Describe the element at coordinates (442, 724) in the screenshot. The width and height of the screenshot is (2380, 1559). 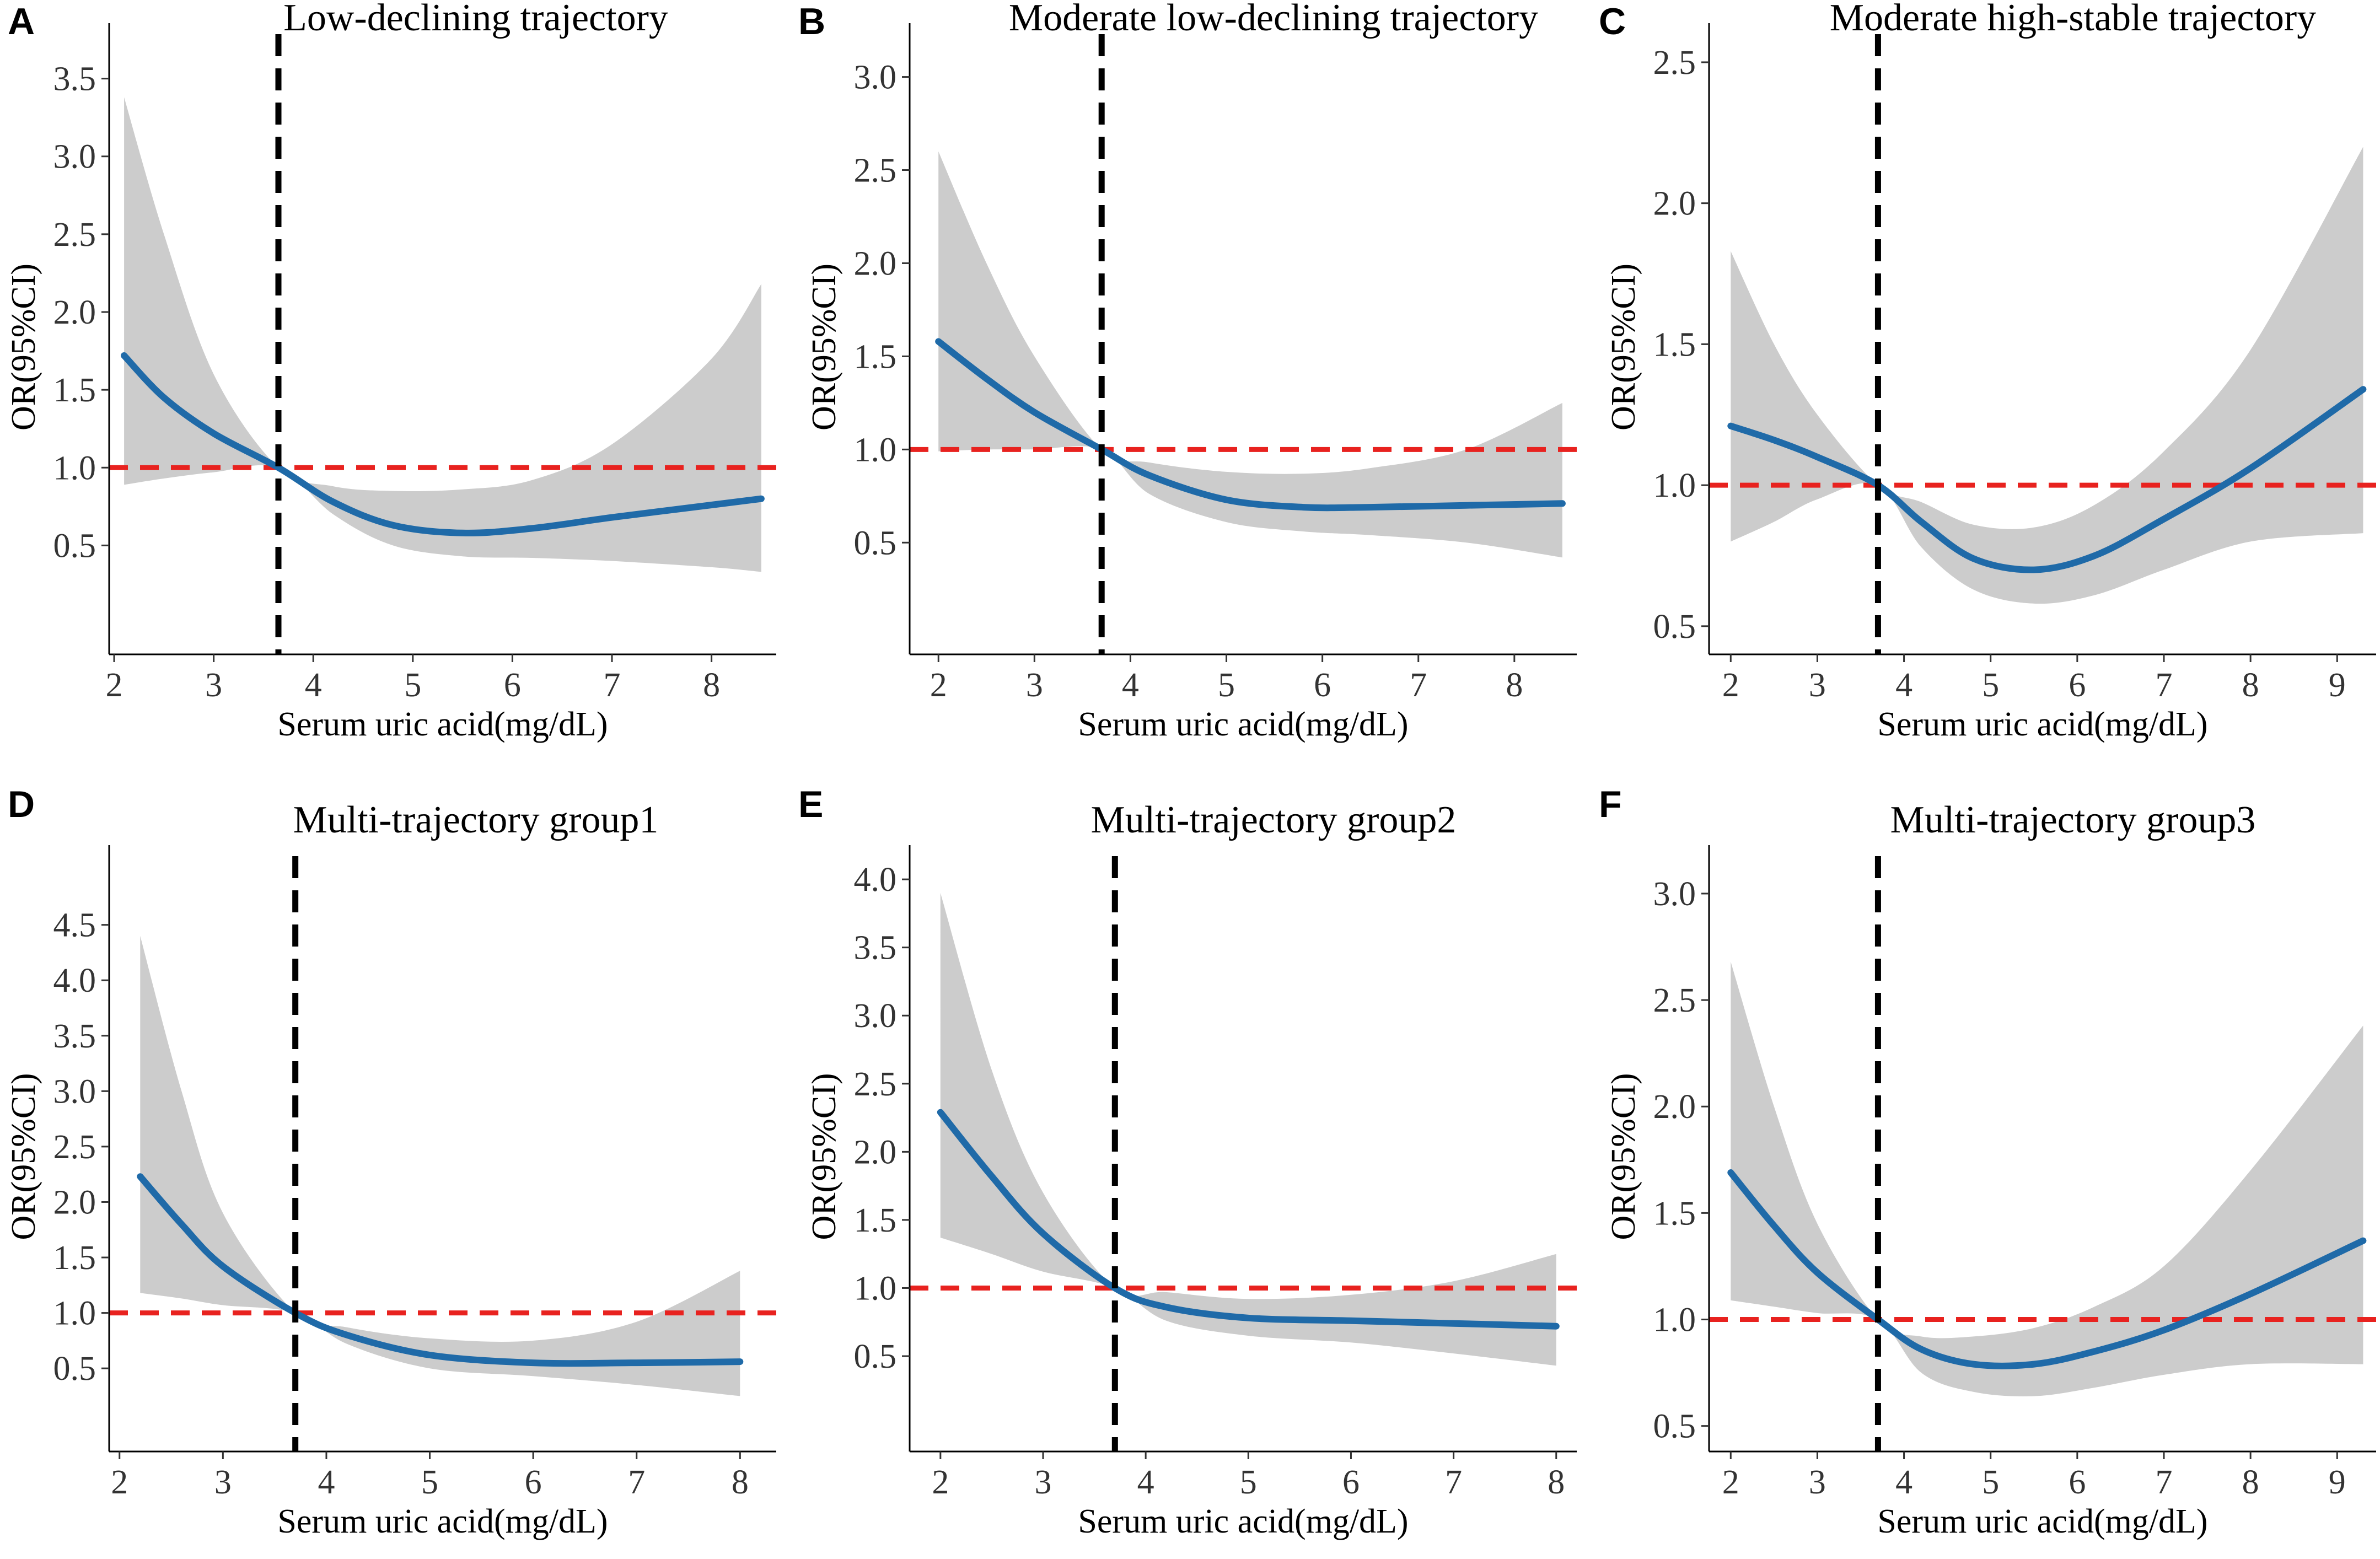
I see `panel-a-x-axis-label: Serum uric acid(mg/dL)` at that location.